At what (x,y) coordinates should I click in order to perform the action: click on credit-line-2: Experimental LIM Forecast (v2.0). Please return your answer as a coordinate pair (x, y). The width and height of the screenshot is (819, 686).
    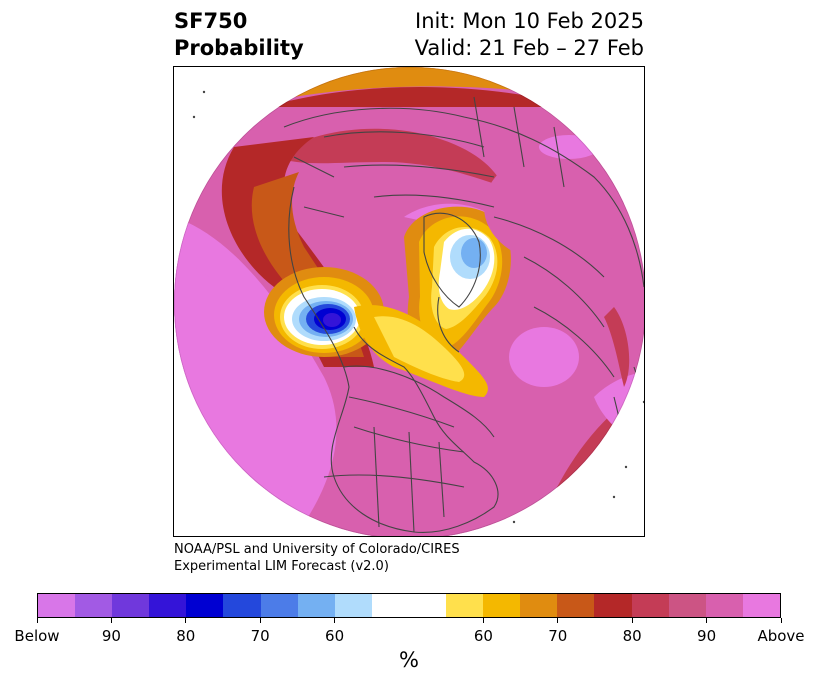
    Looking at the image, I should click on (281, 566).